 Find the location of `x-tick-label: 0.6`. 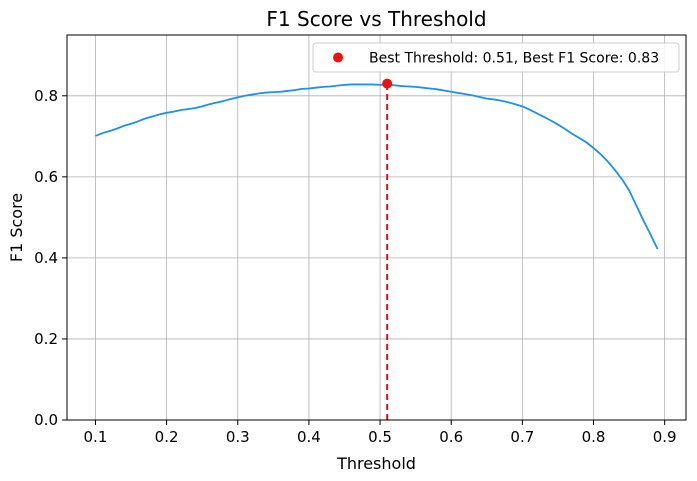

x-tick-label: 0.6 is located at coordinates (451, 437).